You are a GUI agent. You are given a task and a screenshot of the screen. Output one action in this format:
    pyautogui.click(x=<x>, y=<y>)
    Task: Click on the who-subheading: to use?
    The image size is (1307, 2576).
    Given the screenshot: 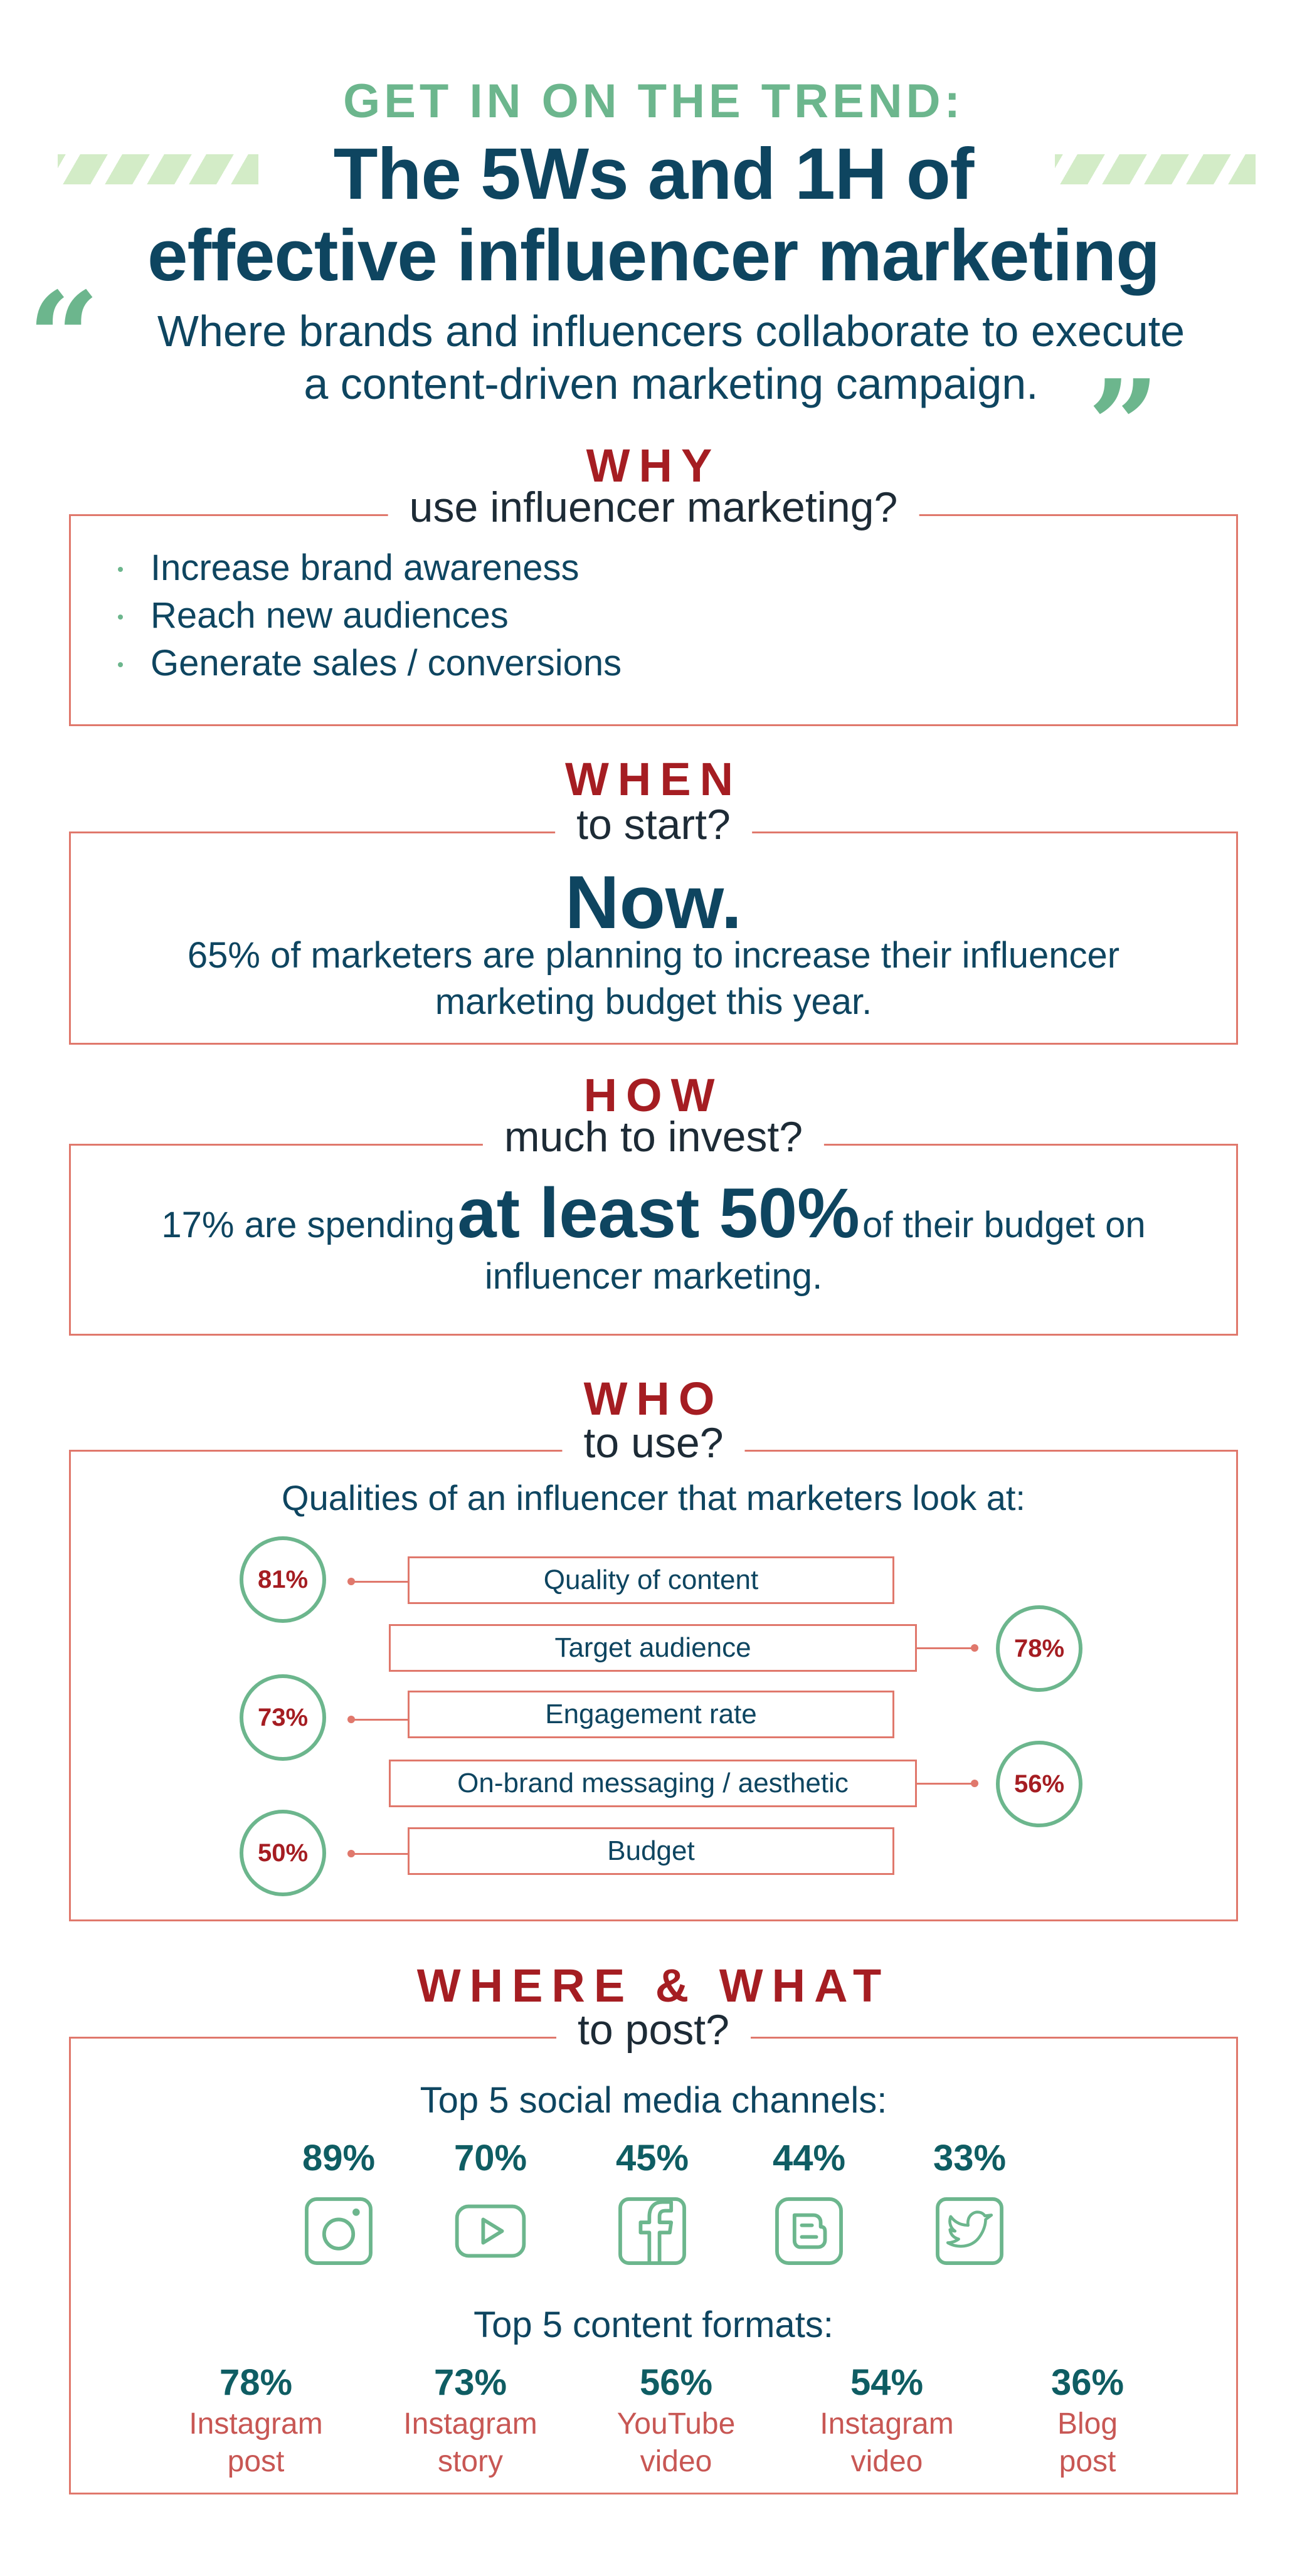 What is the action you would take?
    pyautogui.click(x=653, y=1443)
    